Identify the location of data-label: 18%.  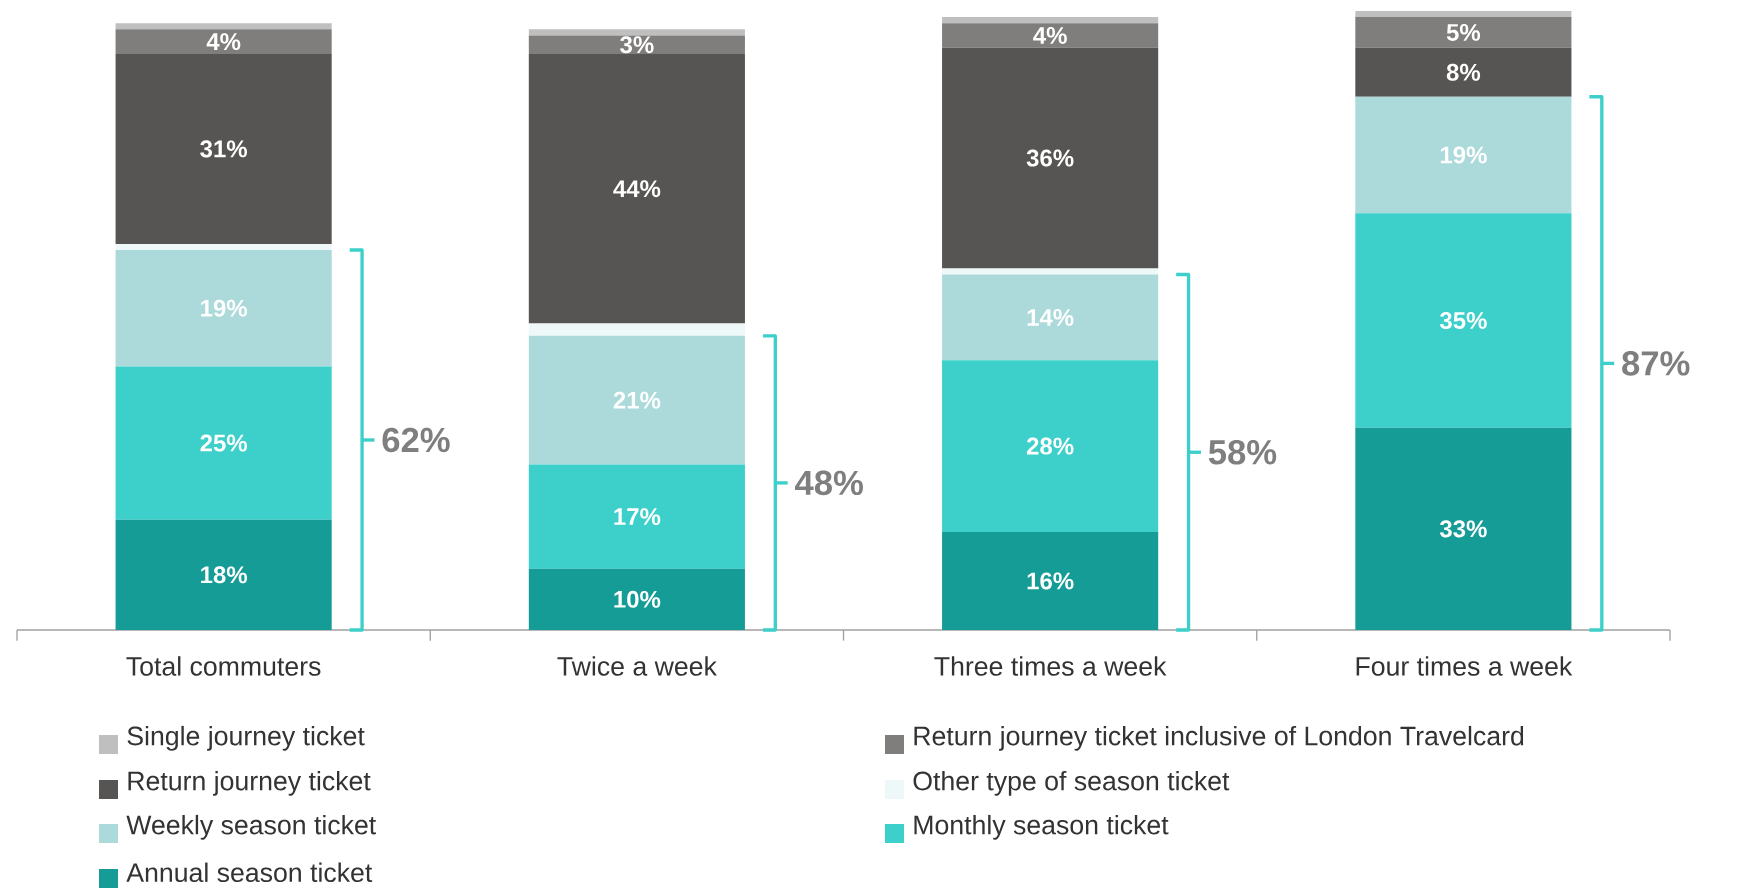
(224, 575).